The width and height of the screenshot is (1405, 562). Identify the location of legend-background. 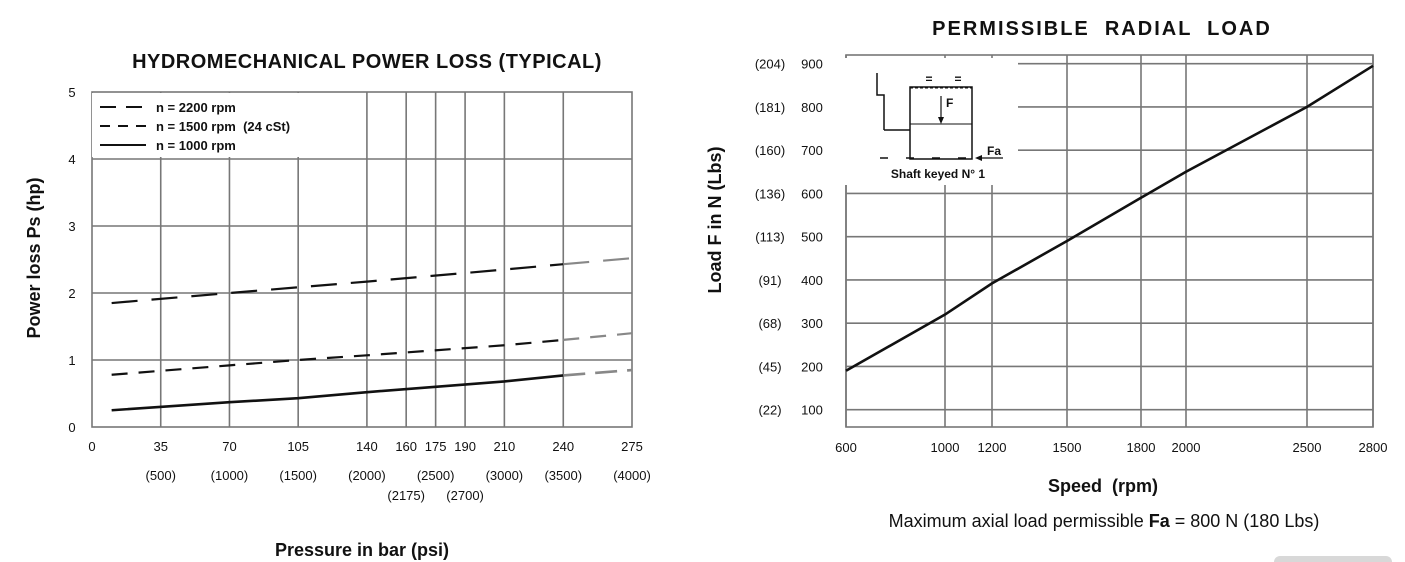
(214, 125).